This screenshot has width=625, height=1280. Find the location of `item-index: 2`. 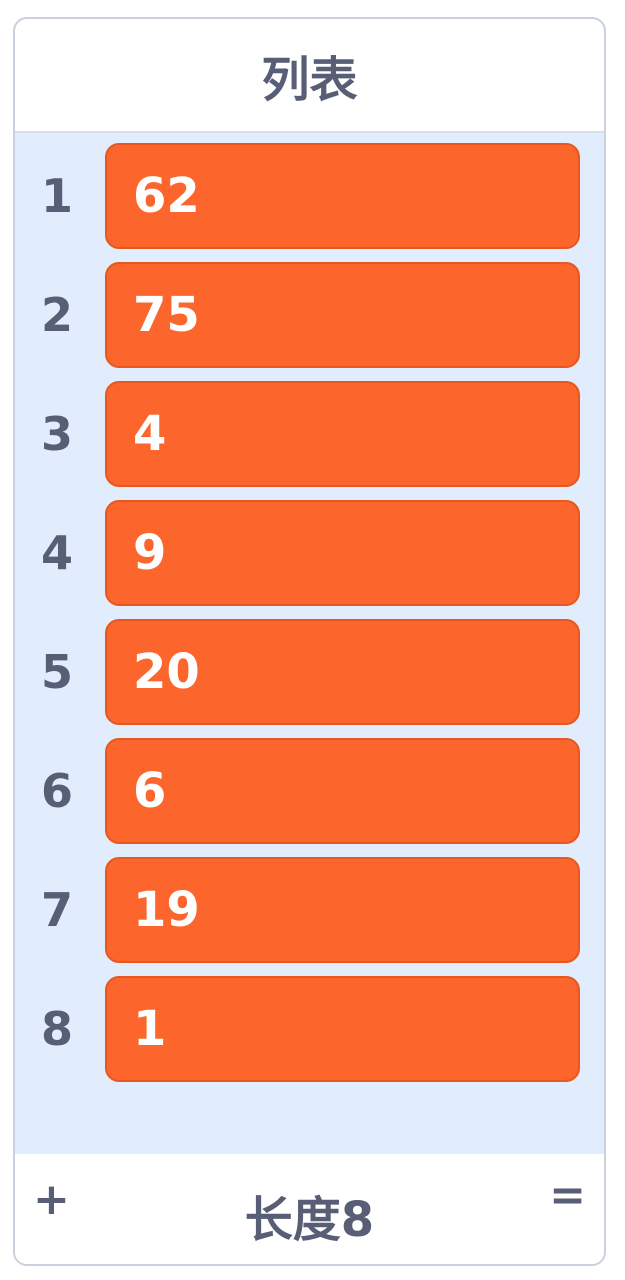

item-index: 2 is located at coordinates (56, 315).